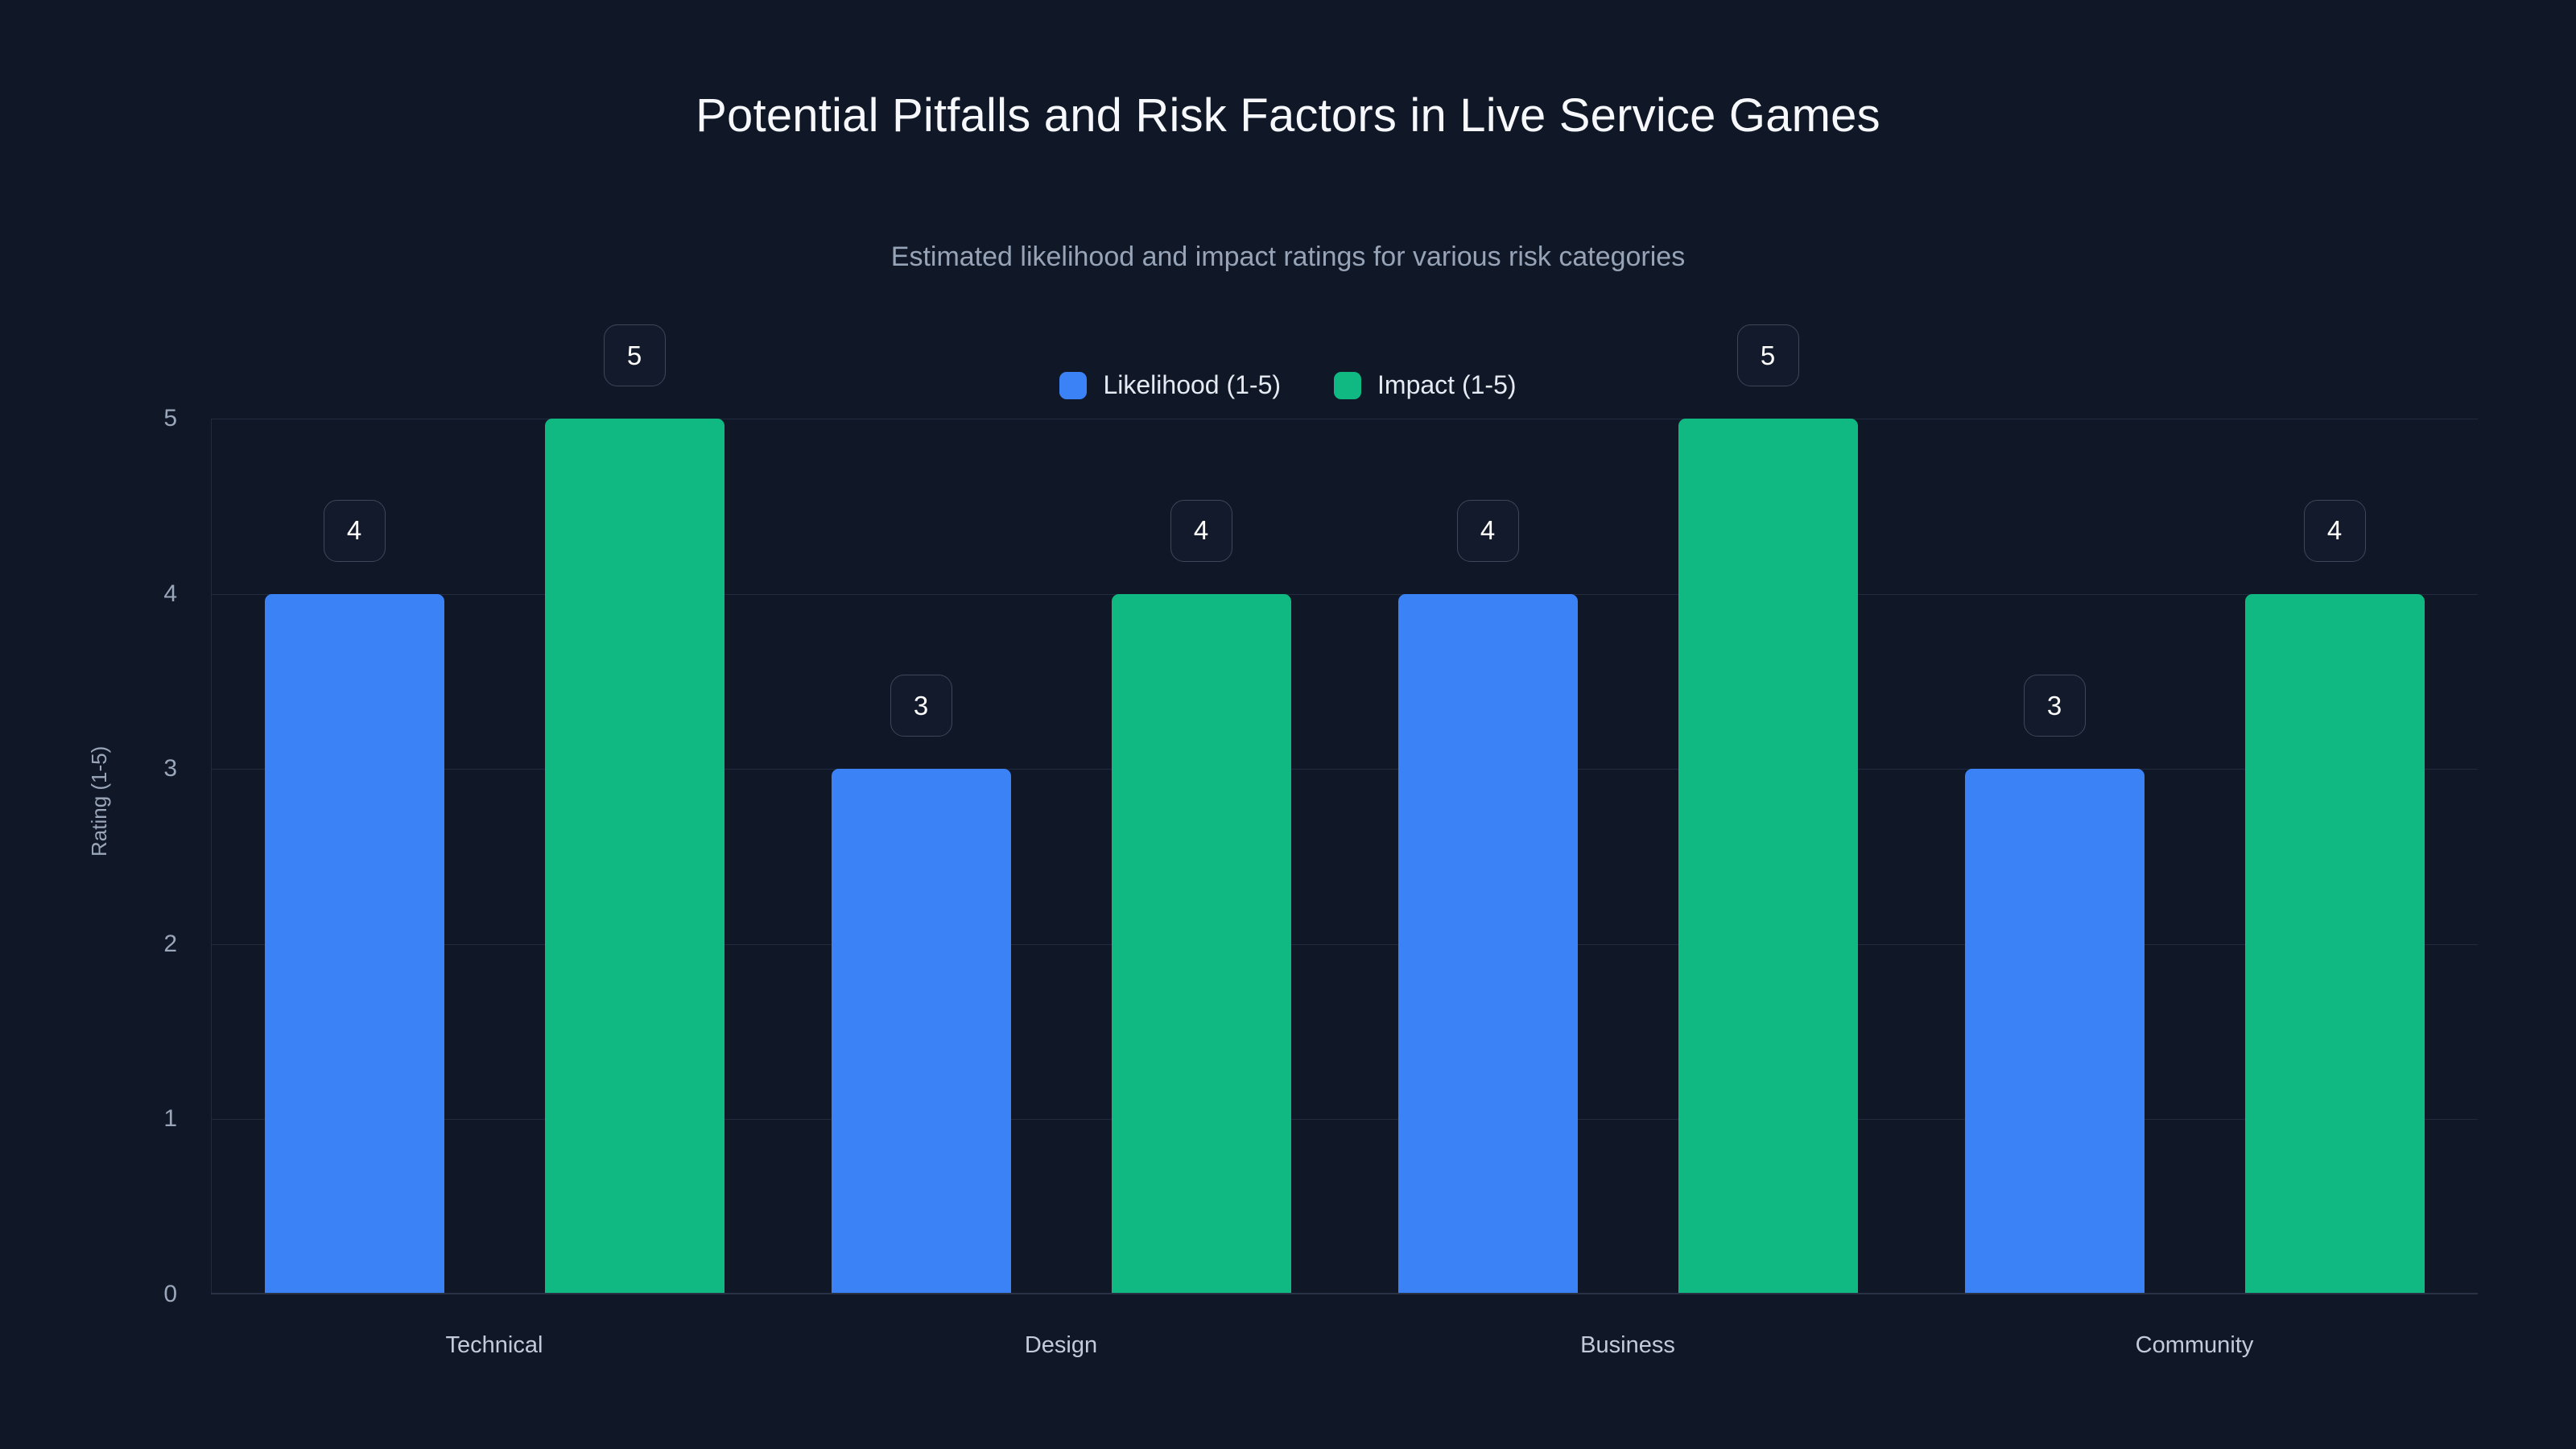 The width and height of the screenshot is (2576, 1449). What do you see at coordinates (2334, 530) in the screenshot?
I see `data-label-community-impact: 4` at bounding box center [2334, 530].